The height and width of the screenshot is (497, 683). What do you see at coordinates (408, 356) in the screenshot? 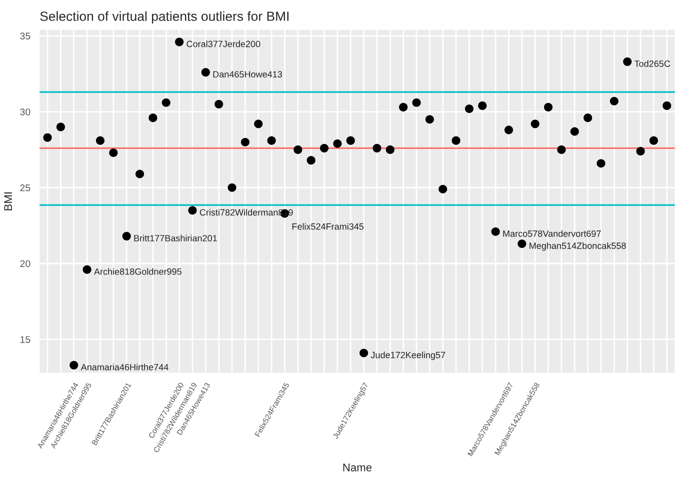
I see `data-label: Jude172Keeling57` at bounding box center [408, 356].